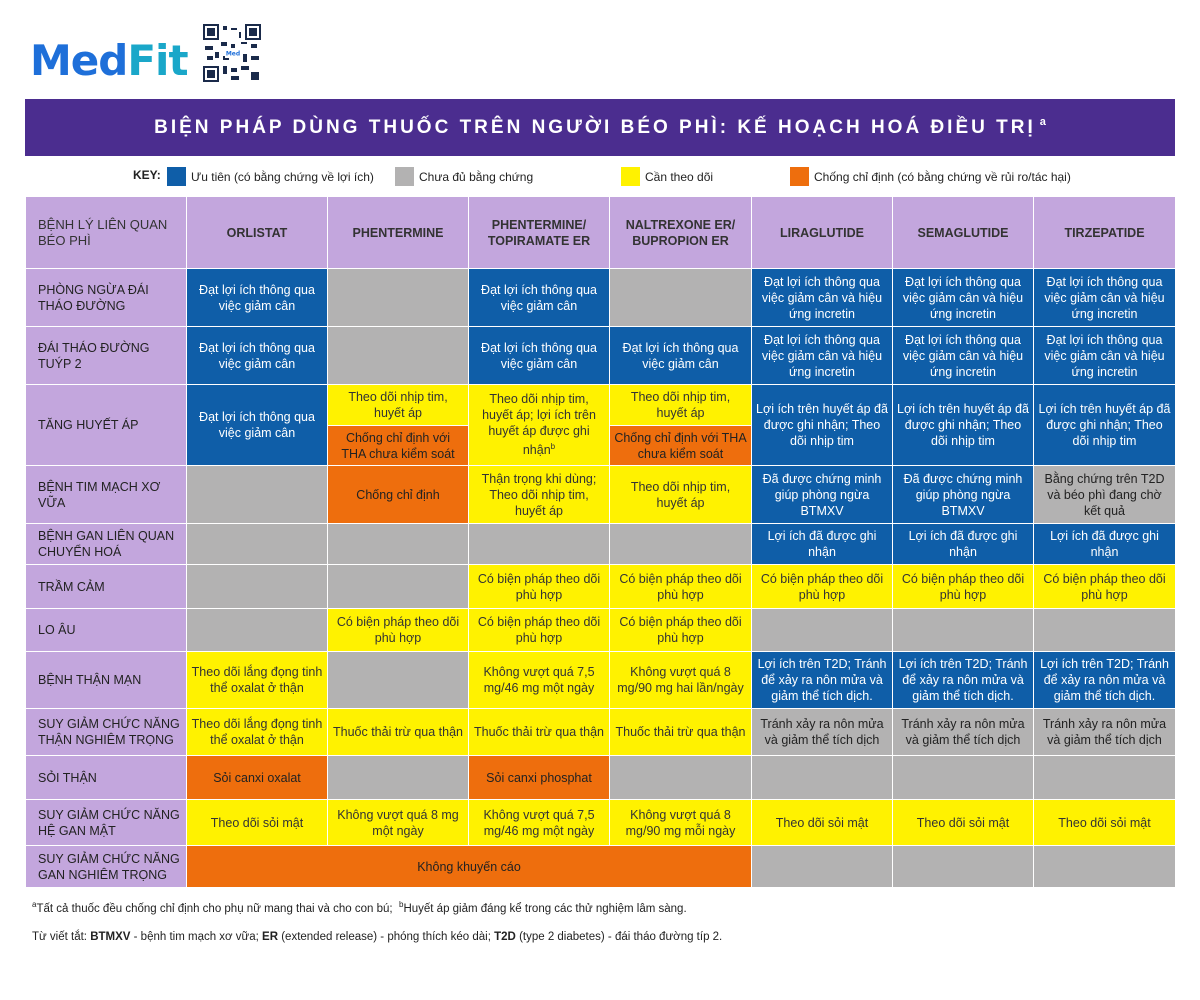 This screenshot has width=1200, height=1000. What do you see at coordinates (106, 425) in the screenshot?
I see `row-header: TĂNG HUYẾT ÁP` at bounding box center [106, 425].